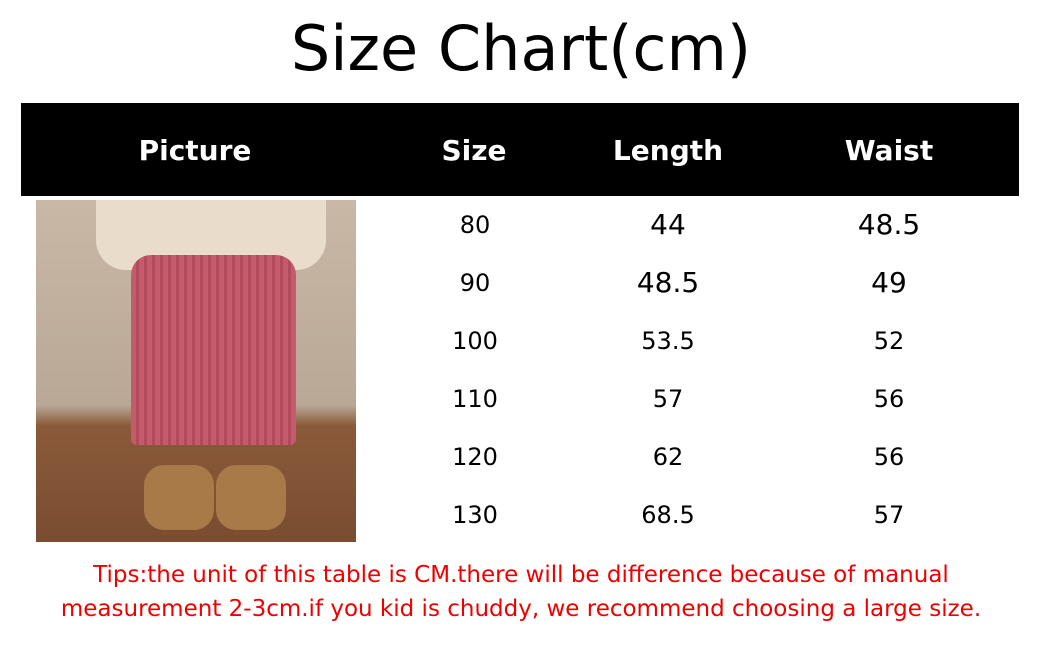  I want to click on size-cell: 90, so click(475, 283).